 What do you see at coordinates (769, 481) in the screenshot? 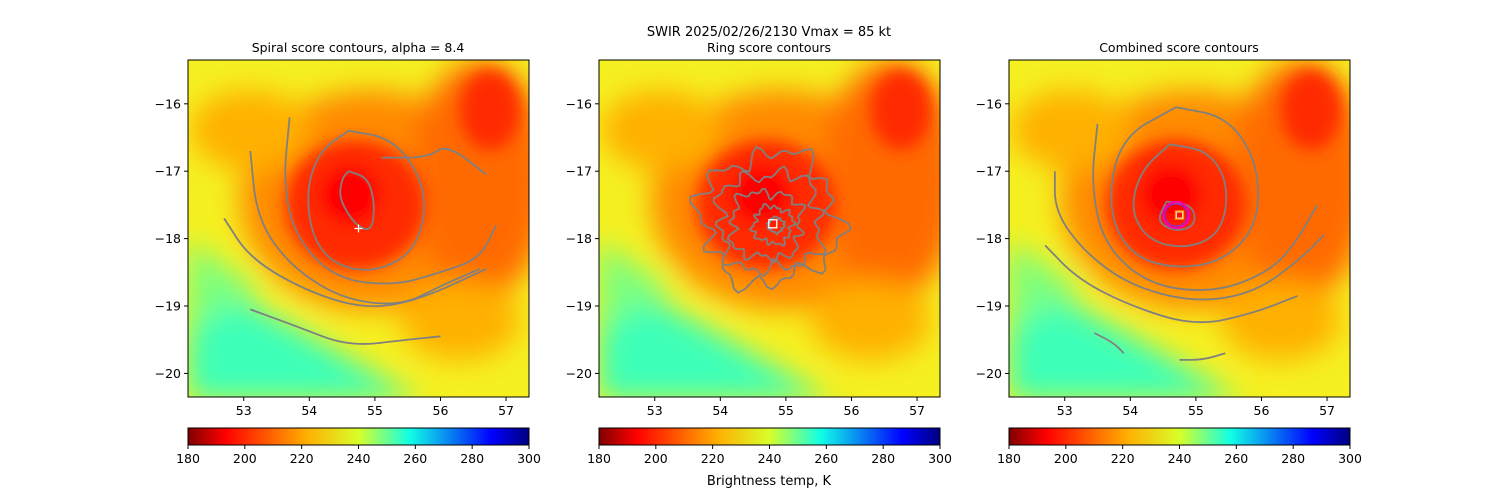
I see `colorbar-label: Brightness temp, K` at bounding box center [769, 481].